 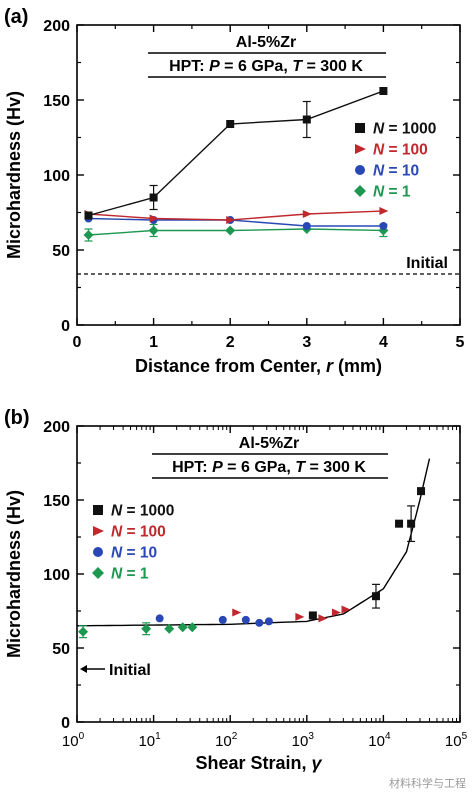 What do you see at coordinates (306, 342) in the screenshot?
I see `x-tick-label: 3` at bounding box center [306, 342].